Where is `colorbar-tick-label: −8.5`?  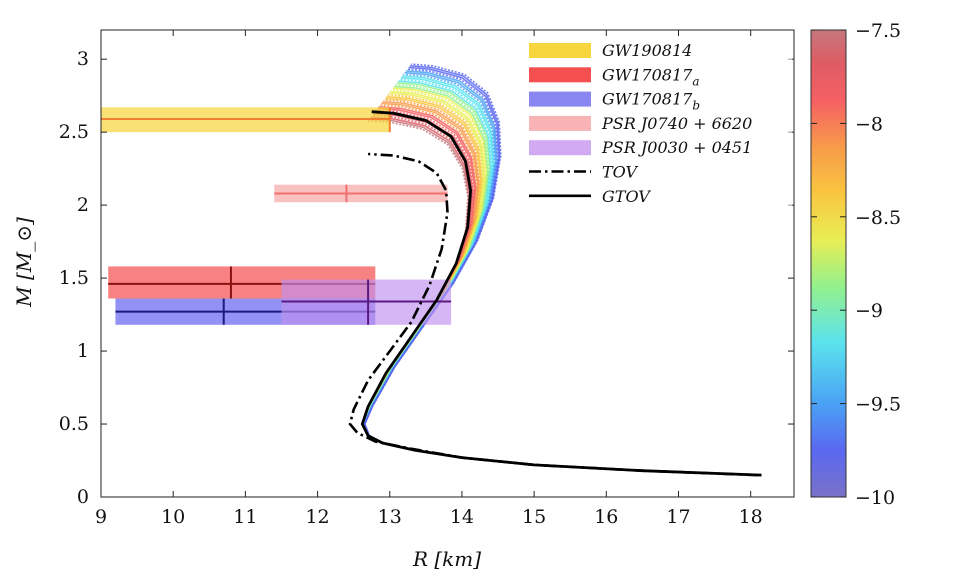 colorbar-tick-label: −8.5 is located at coordinates (878, 218).